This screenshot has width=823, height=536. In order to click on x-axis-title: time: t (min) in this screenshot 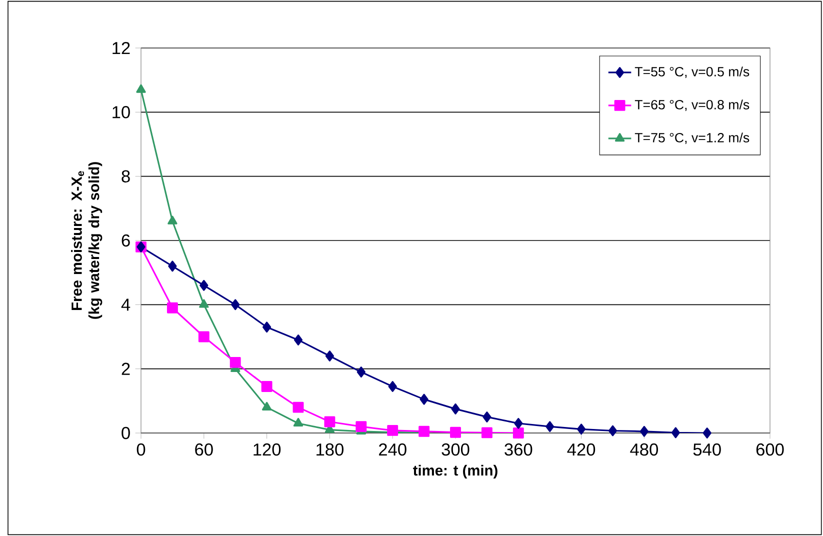, I will do `click(455, 471)`.